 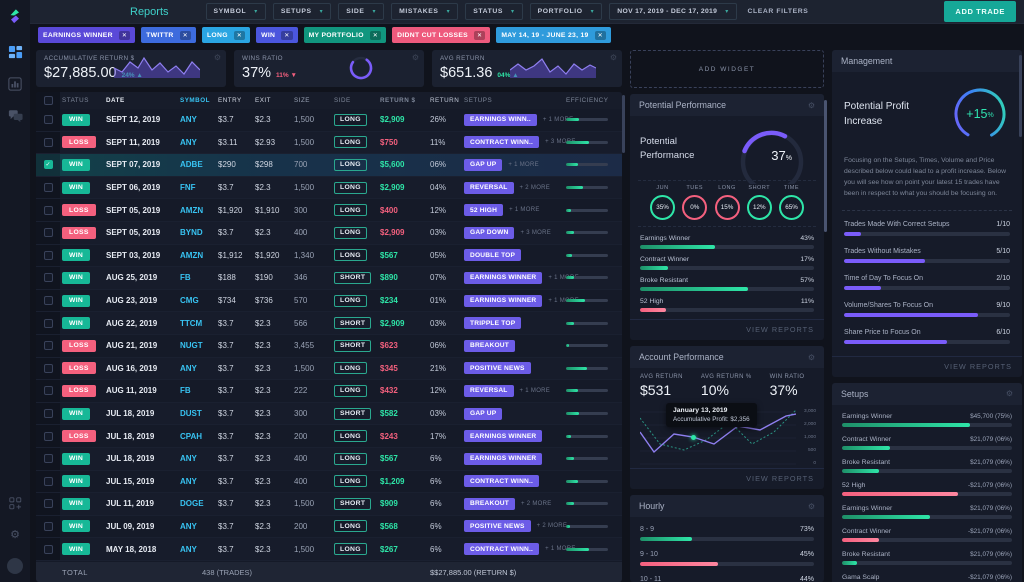 I want to click on sidebar-item-messages, so click(x=15, y=116).